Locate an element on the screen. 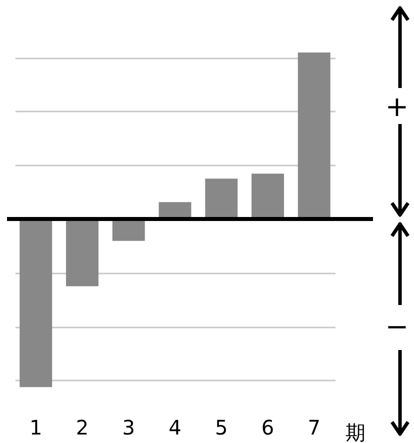  x-tick-label: 7 is located at coordinates (314, 428).